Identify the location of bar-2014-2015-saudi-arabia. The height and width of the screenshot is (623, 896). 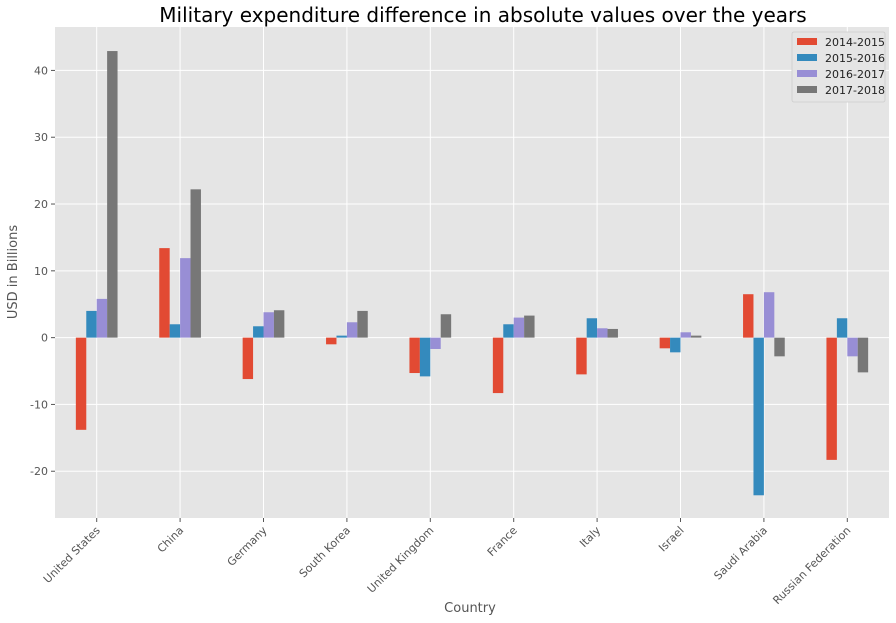
(748, 316).